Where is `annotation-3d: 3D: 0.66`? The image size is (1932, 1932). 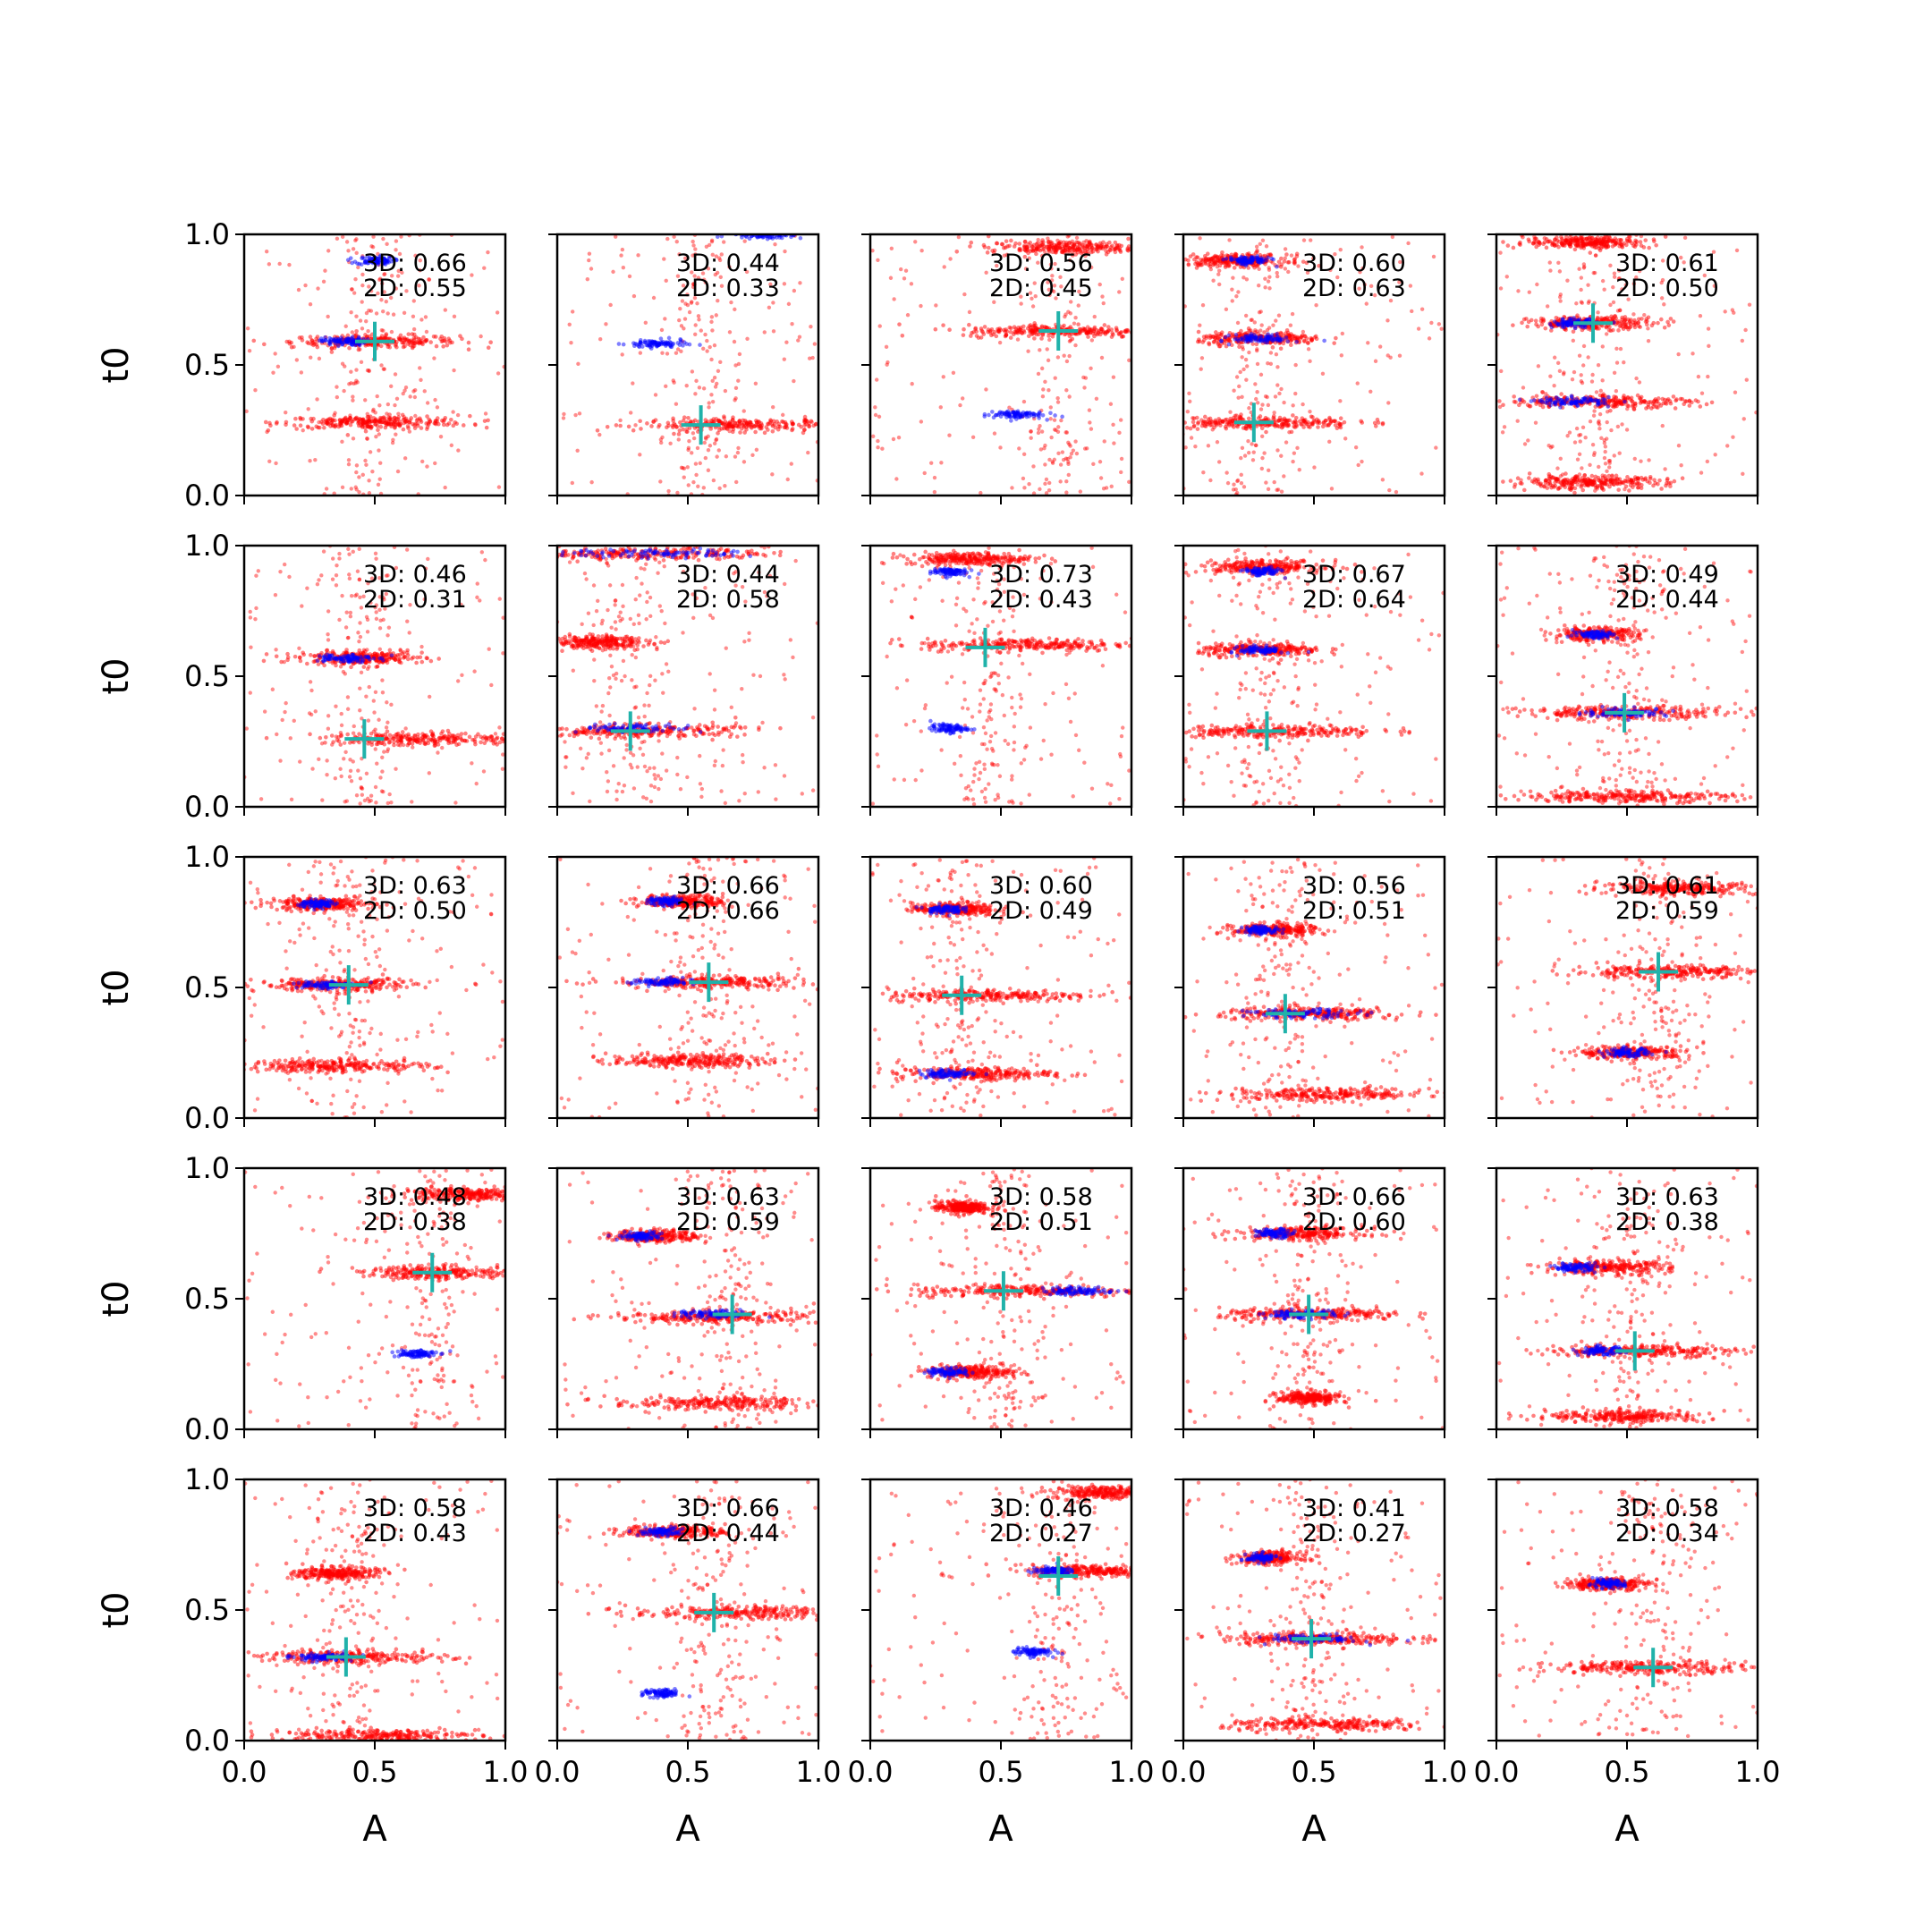
annotation-3d: 3D: 0.66 is located at coordinates (415, 263).